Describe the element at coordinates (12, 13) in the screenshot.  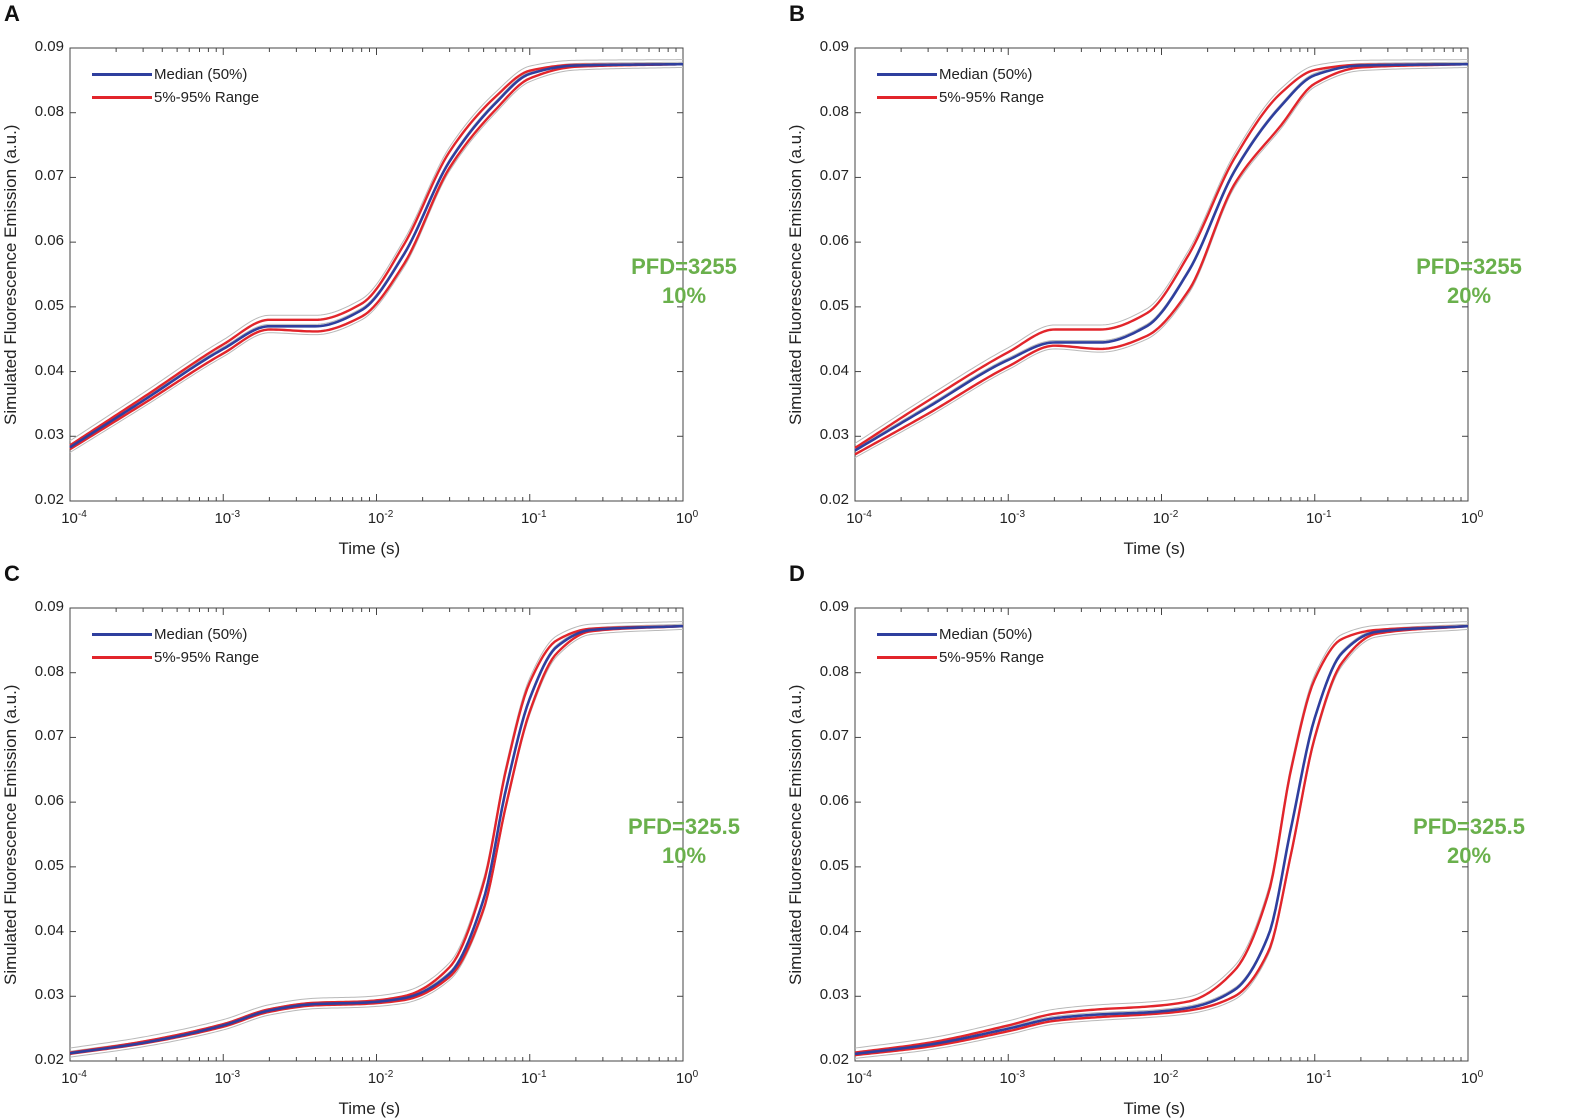
I see `panel-label: A` at that location.